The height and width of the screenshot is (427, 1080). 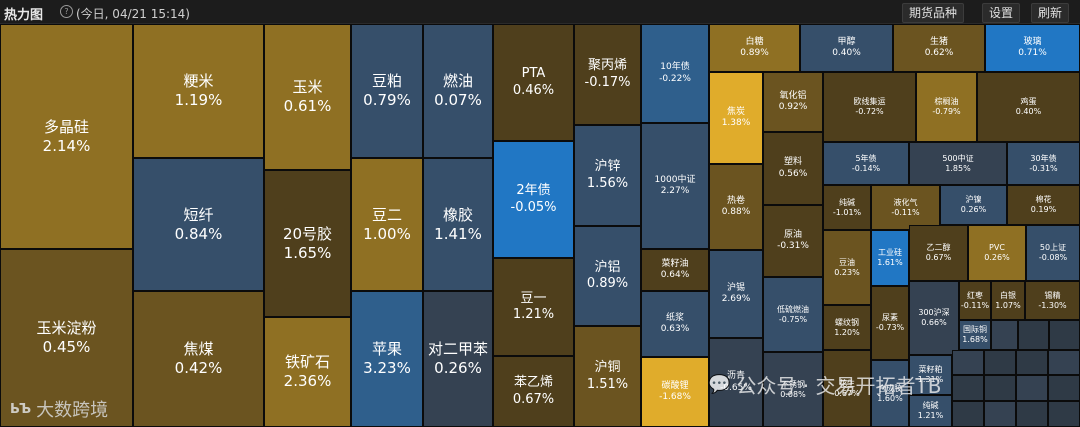 I want to click on tile-白糖: 白糖 0.89%, so click(x=754, y=48).